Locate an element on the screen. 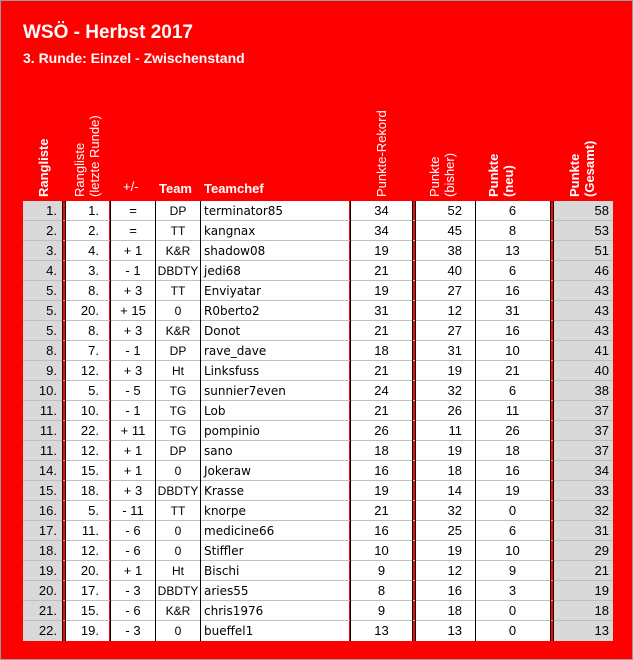 This screenshot has height=660, width=633. rank-cell: 2. is located at coordinates (42, 231).